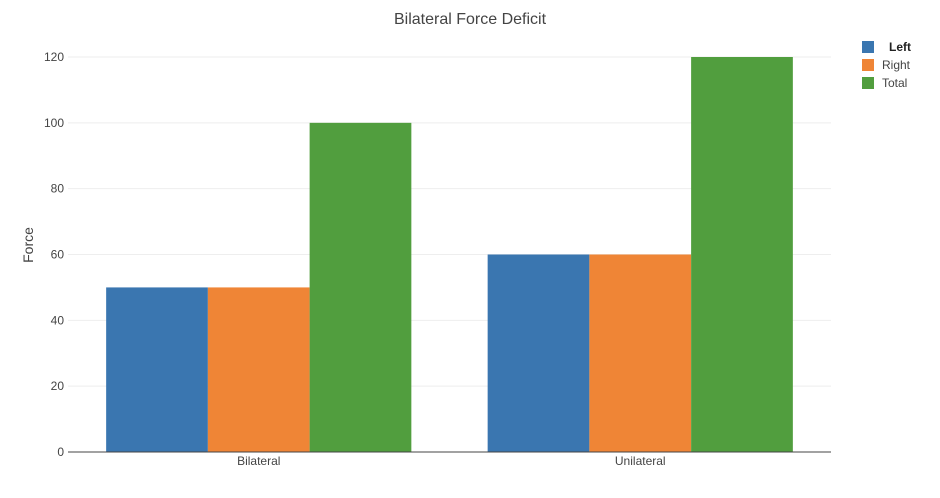  I want to click on y-tick-label-40: 40, so click(58, 320).